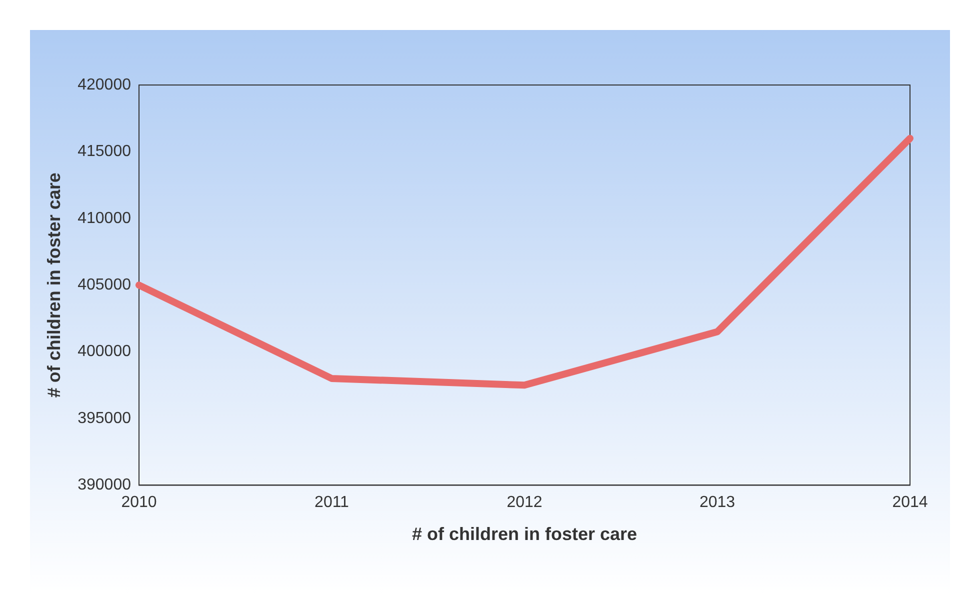 The image size is (957, 603). What do you see at coordinates (910, 503) in the screenshot?
I see `x-tick-label: 2014` at bounding box center [910, 503].